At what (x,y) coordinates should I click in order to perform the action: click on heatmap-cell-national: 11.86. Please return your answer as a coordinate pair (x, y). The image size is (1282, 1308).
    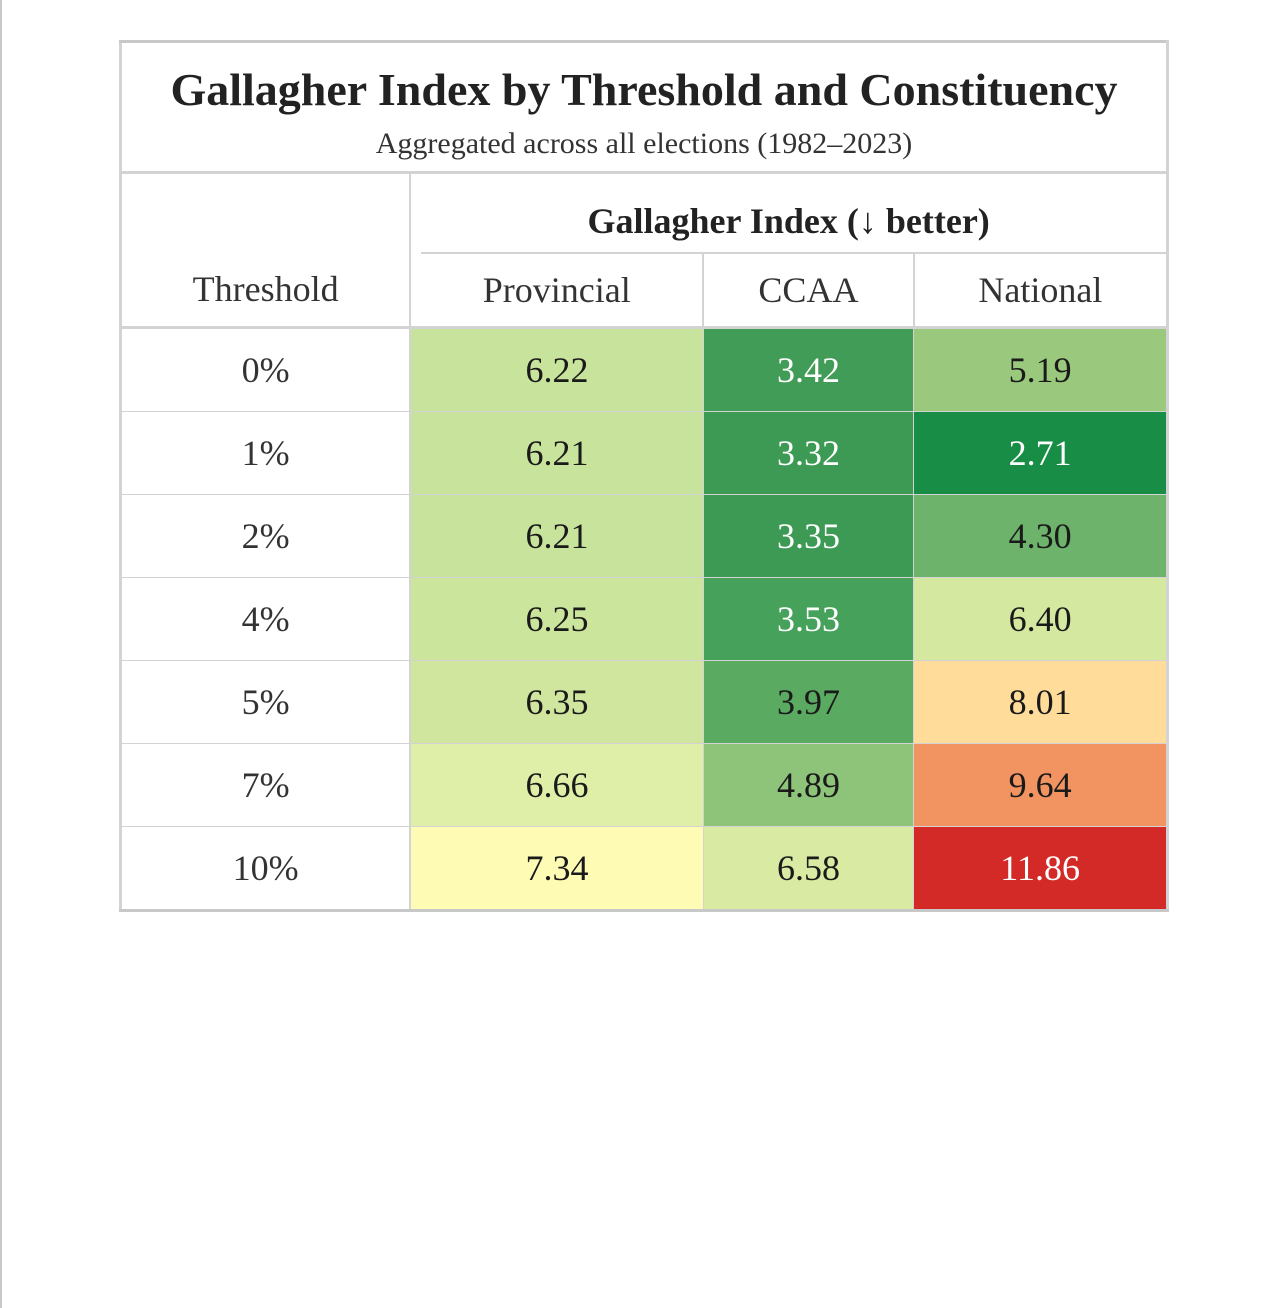
    Looking at the image, I should click on (1040, 868).